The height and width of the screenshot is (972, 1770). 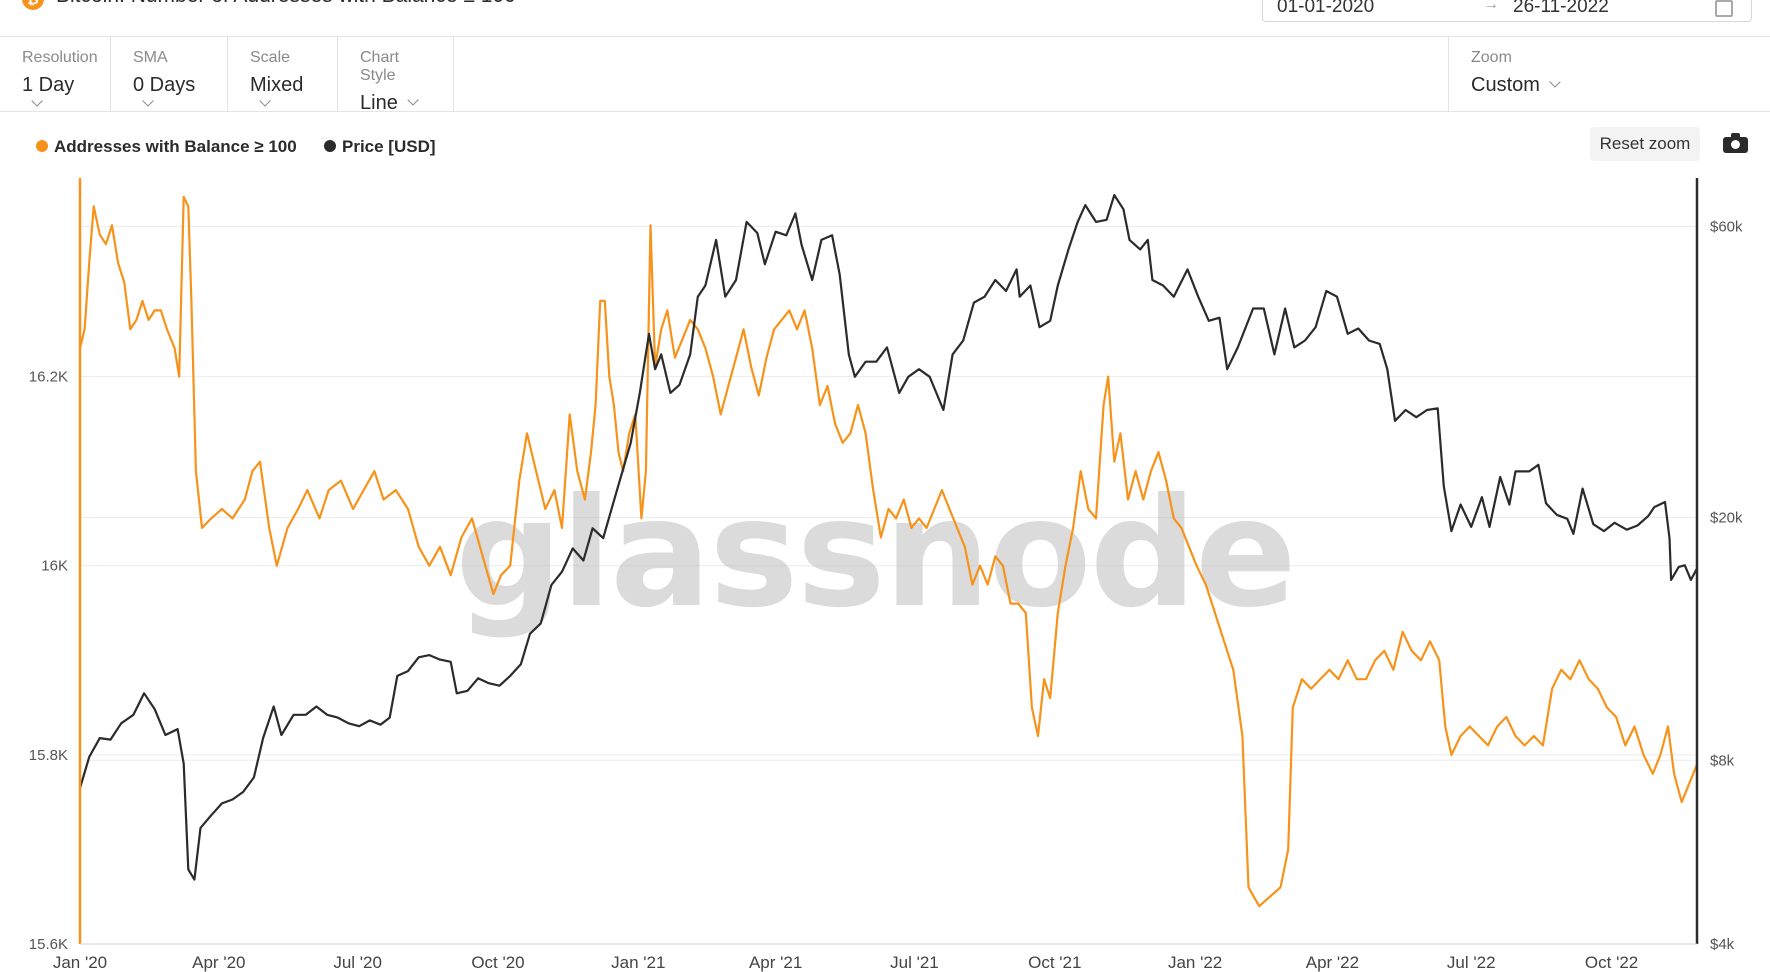 I want to click on camera-icon, so click(x=1735, y=143).